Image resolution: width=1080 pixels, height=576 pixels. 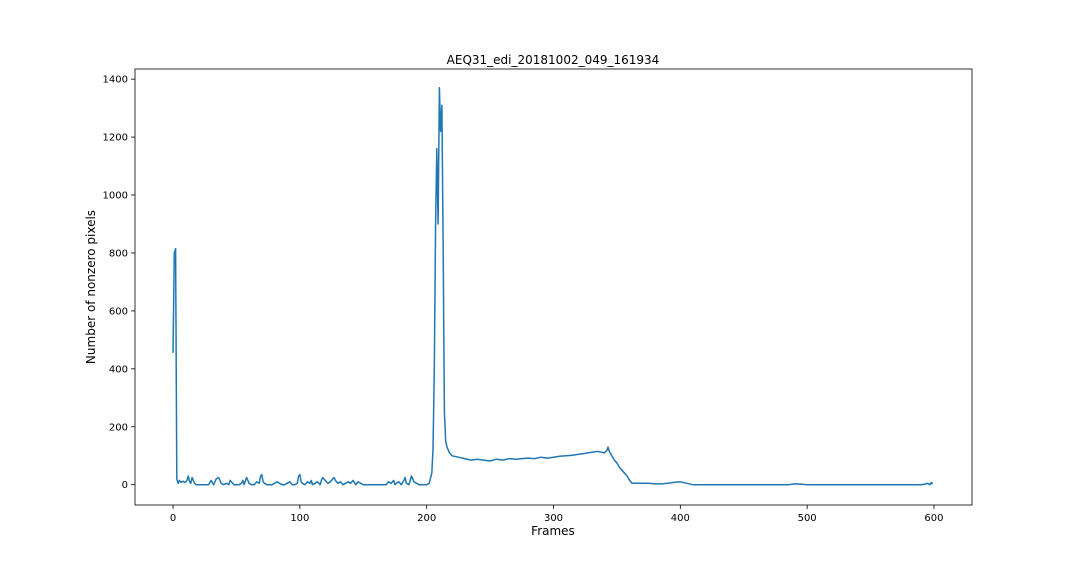 I want to click on x-tick-label: 500, so click(x=807, y=518).